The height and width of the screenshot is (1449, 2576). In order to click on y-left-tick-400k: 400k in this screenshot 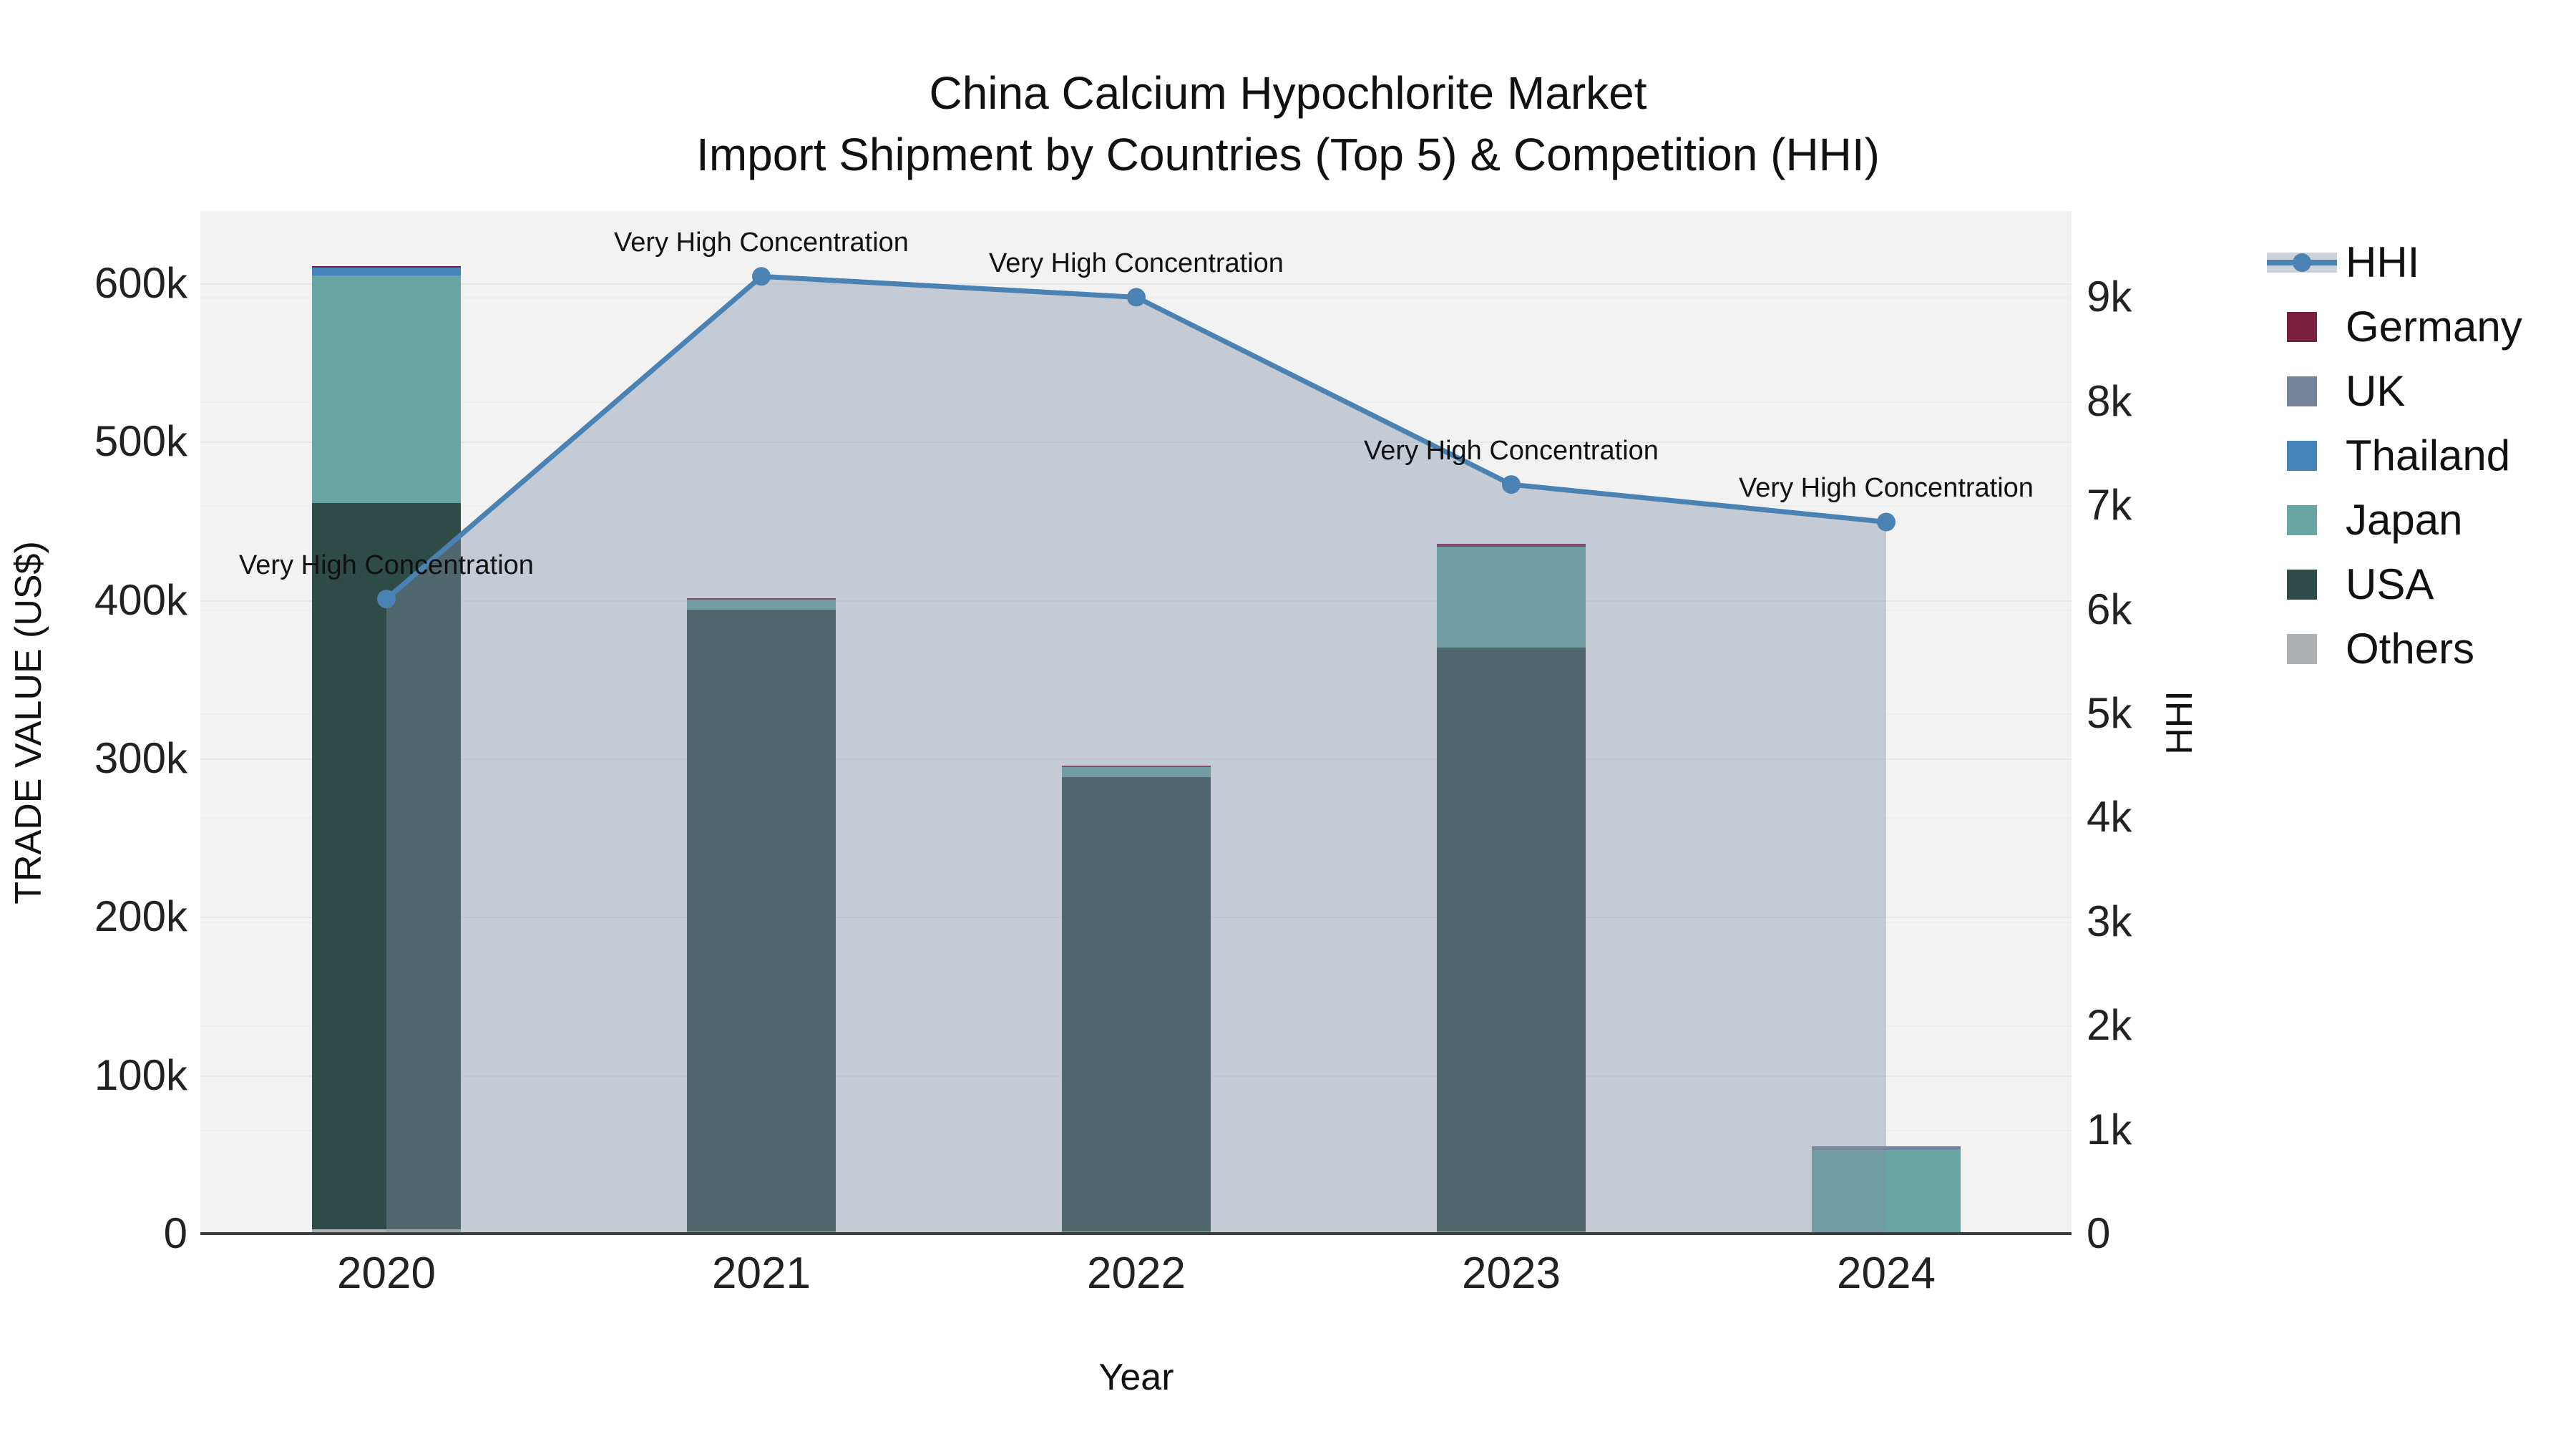, I will do `click(140, 600)`.